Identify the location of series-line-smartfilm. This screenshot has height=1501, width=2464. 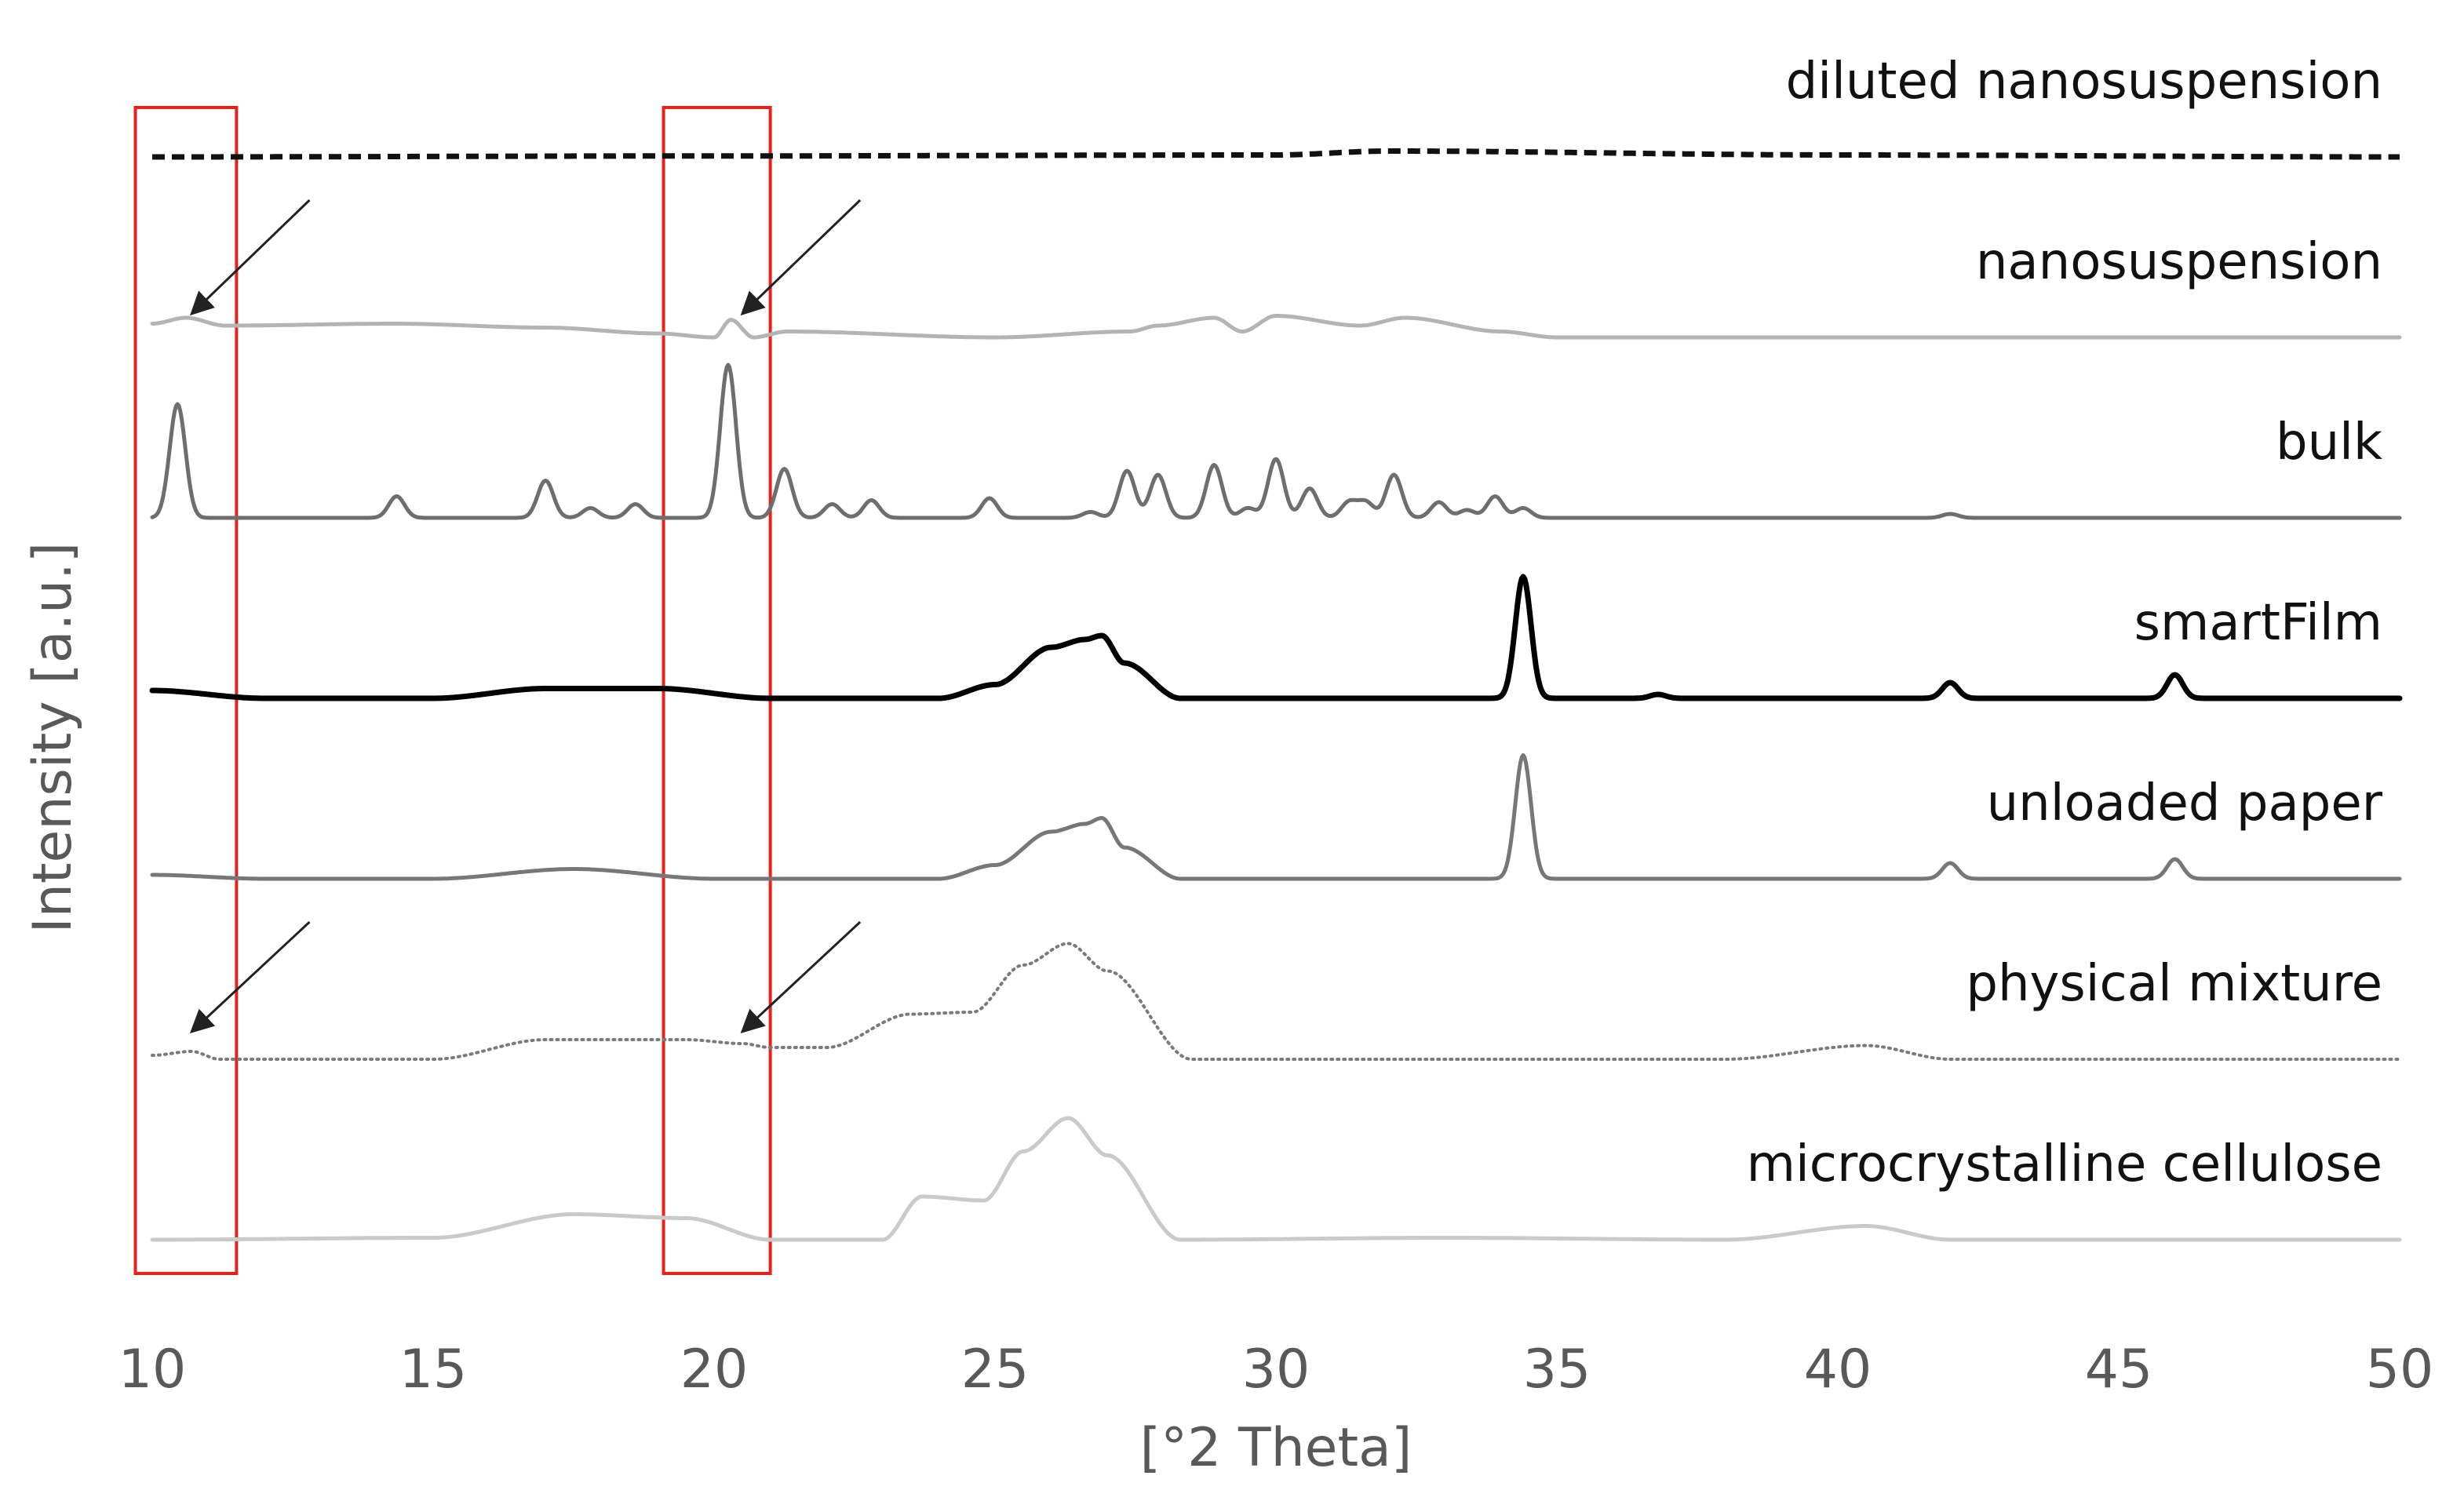
(1276, 637).